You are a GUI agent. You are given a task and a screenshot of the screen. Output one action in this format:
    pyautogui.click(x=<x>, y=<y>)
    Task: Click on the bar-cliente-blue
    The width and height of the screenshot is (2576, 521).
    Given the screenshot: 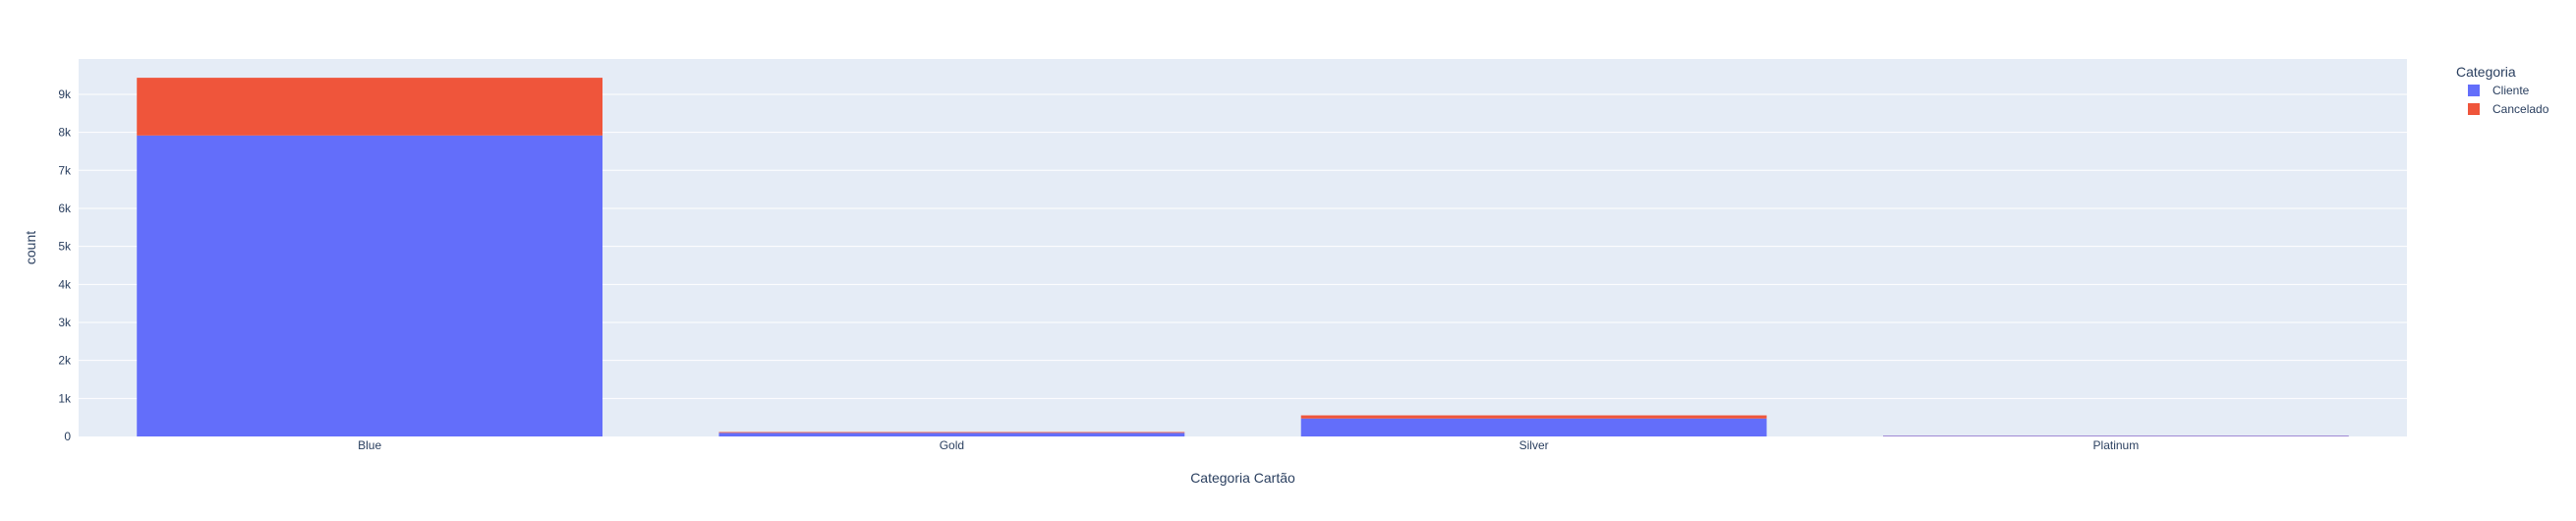 What is the action you would take?
    pyautogui.click(x=370, y=286)
    